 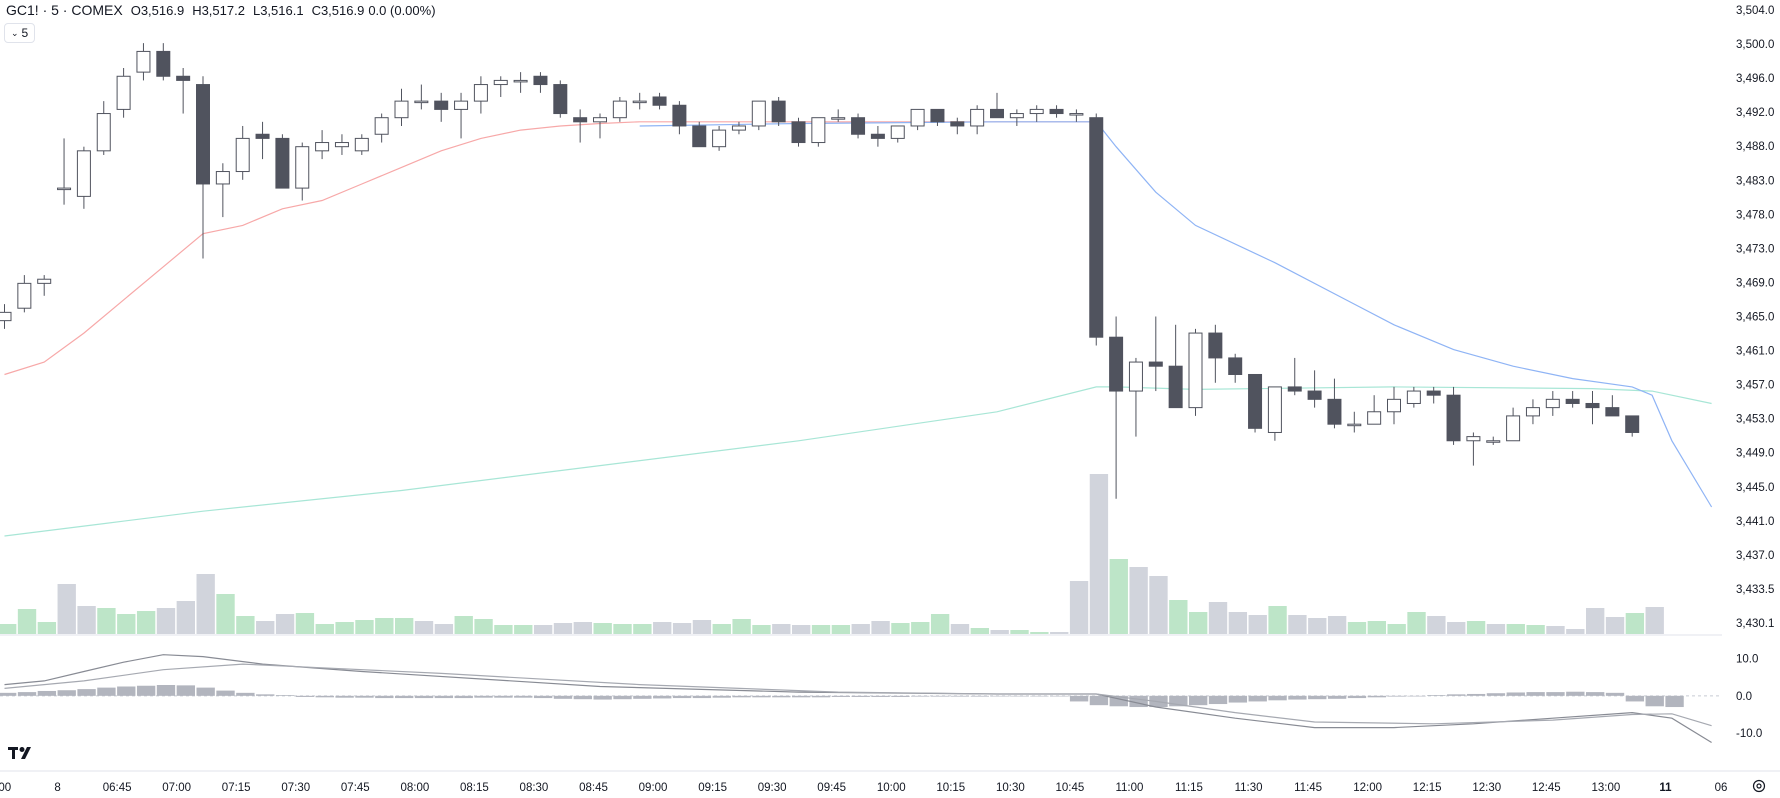 I want to click on time-axis-tick-label: 12:45, so click(x=1546, y=788).